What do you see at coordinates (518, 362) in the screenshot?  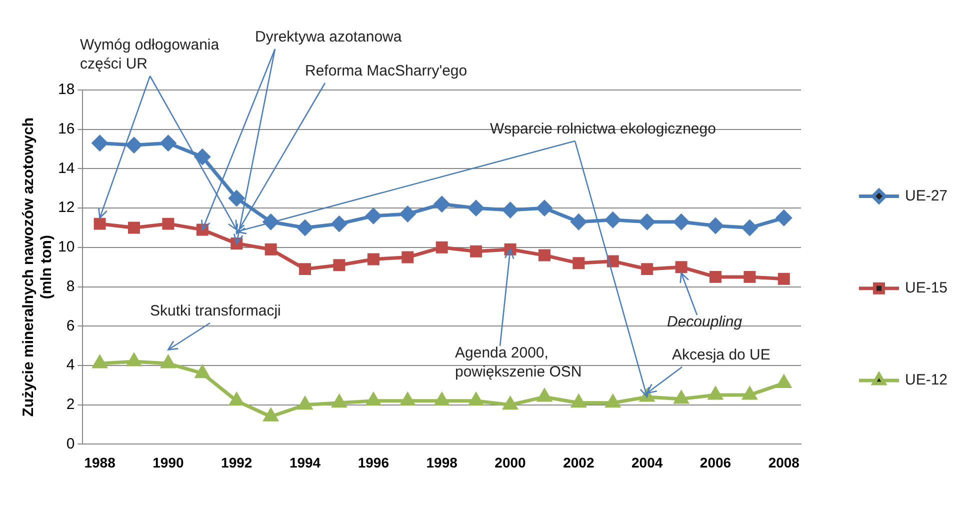 I see `annotation: Agenda 2000, powiększenie OSN` at bounding box center [518, 362].